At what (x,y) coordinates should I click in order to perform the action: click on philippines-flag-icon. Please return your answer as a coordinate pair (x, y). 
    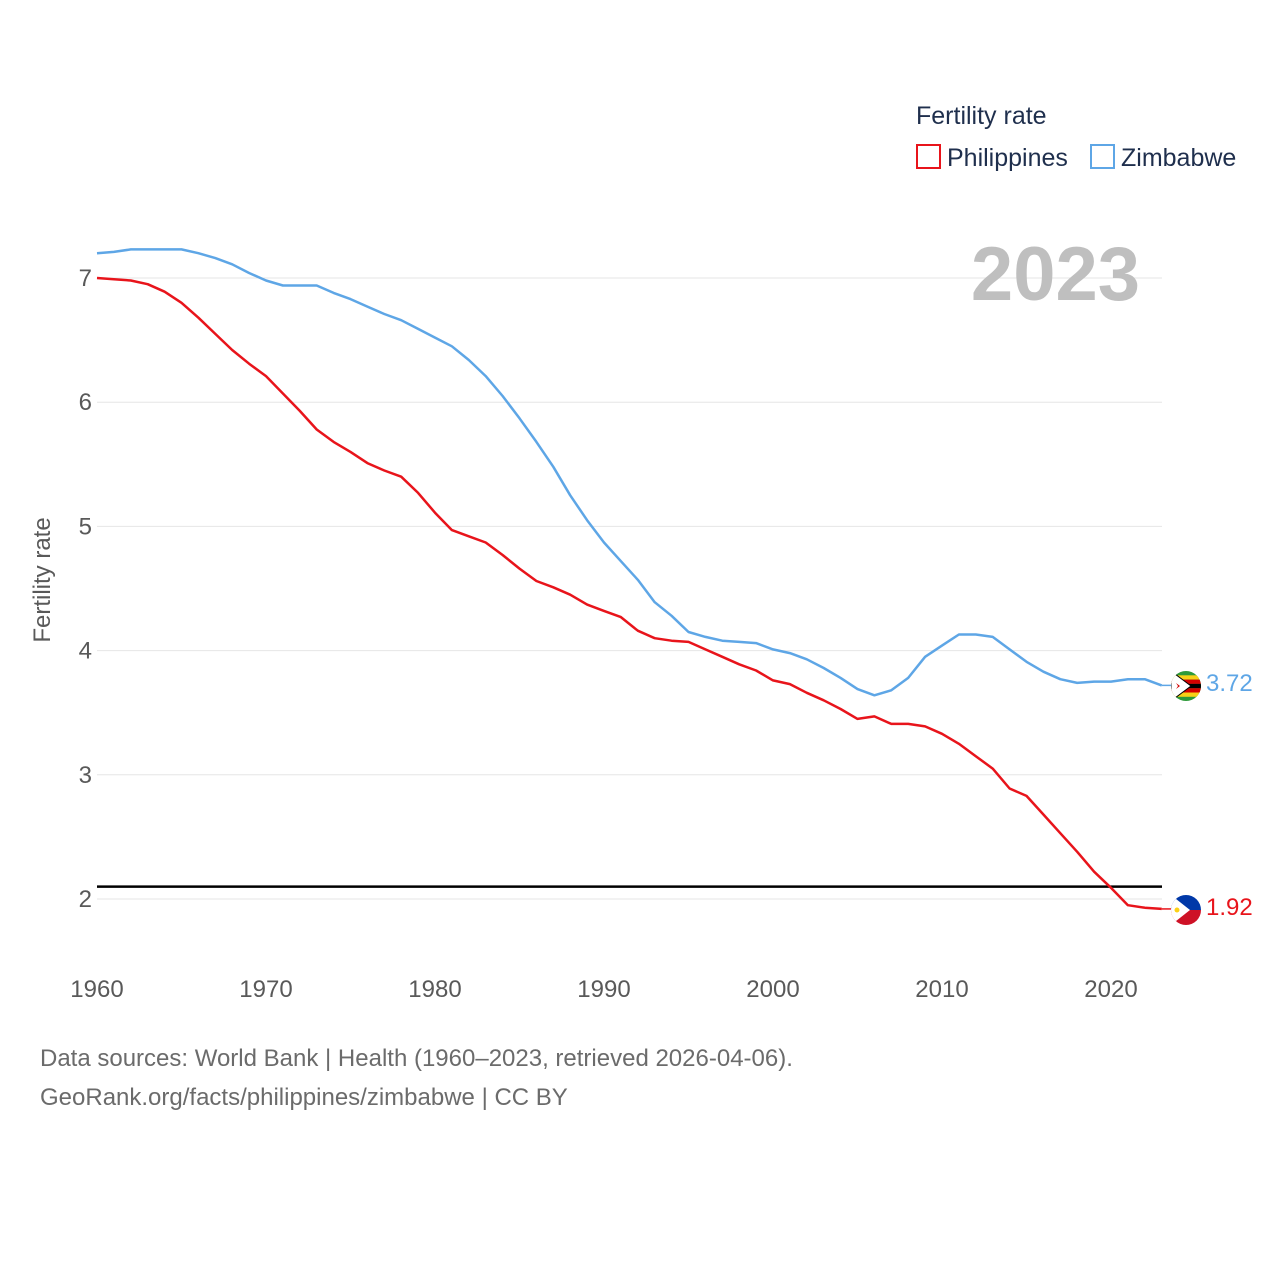
    Looking at the image, I should click on (1186, 910).